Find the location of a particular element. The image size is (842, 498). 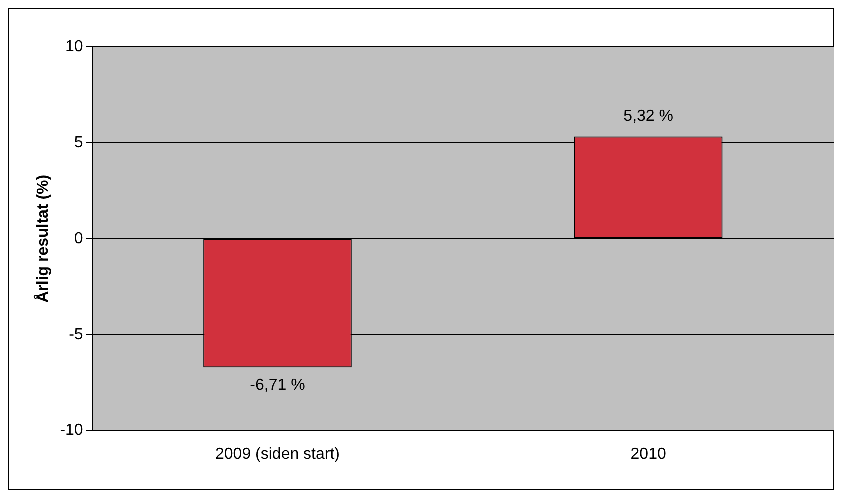

y-tick-label: -5 is located at coordinates (76, 335).